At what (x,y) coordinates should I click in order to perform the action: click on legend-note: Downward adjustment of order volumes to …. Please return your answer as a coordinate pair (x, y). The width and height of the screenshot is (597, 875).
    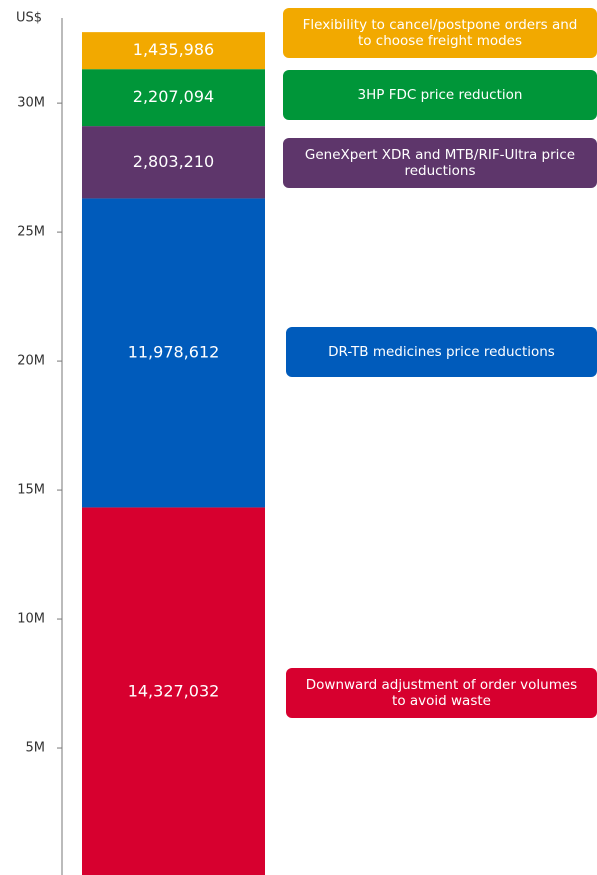
    Looking at the image, I should click on (441, 693).